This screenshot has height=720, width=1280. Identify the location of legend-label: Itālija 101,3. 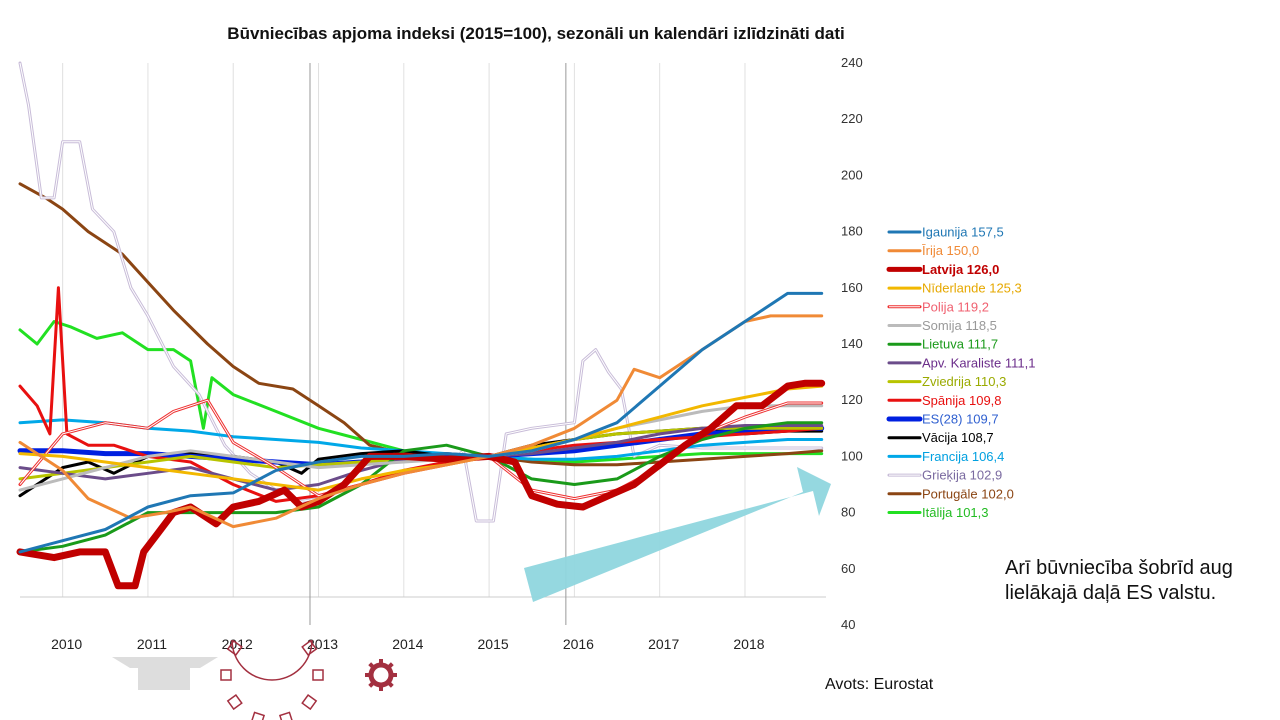
(955, 512).